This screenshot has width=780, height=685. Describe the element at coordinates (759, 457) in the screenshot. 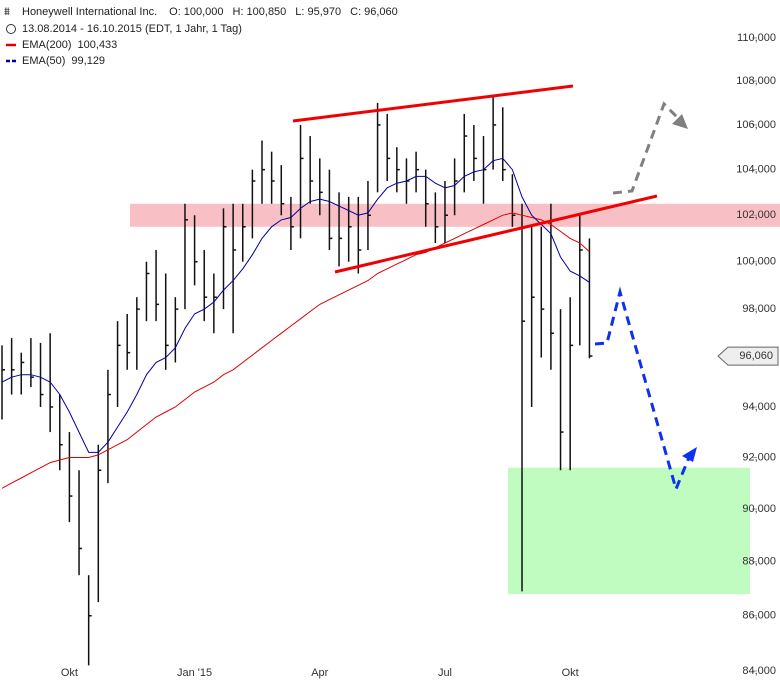

I see `y-tick-label: 92,000` at that location.